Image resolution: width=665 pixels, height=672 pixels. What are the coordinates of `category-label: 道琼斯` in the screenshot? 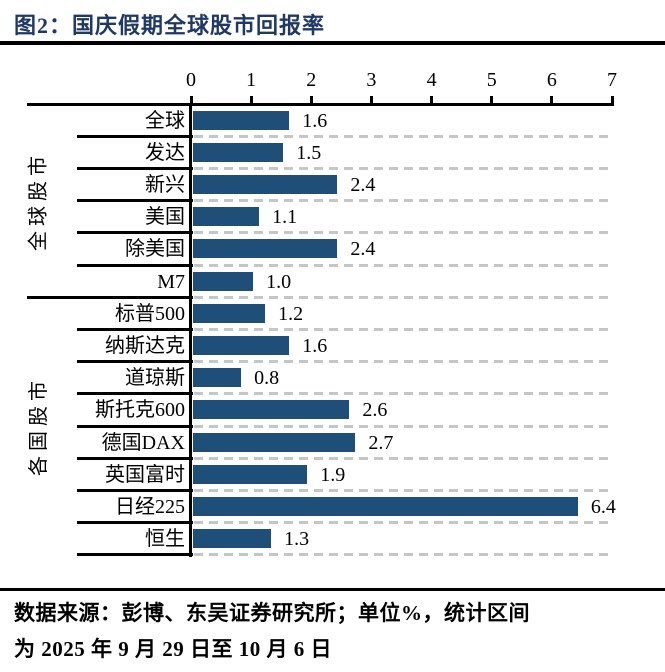 It's located at (155, 378).